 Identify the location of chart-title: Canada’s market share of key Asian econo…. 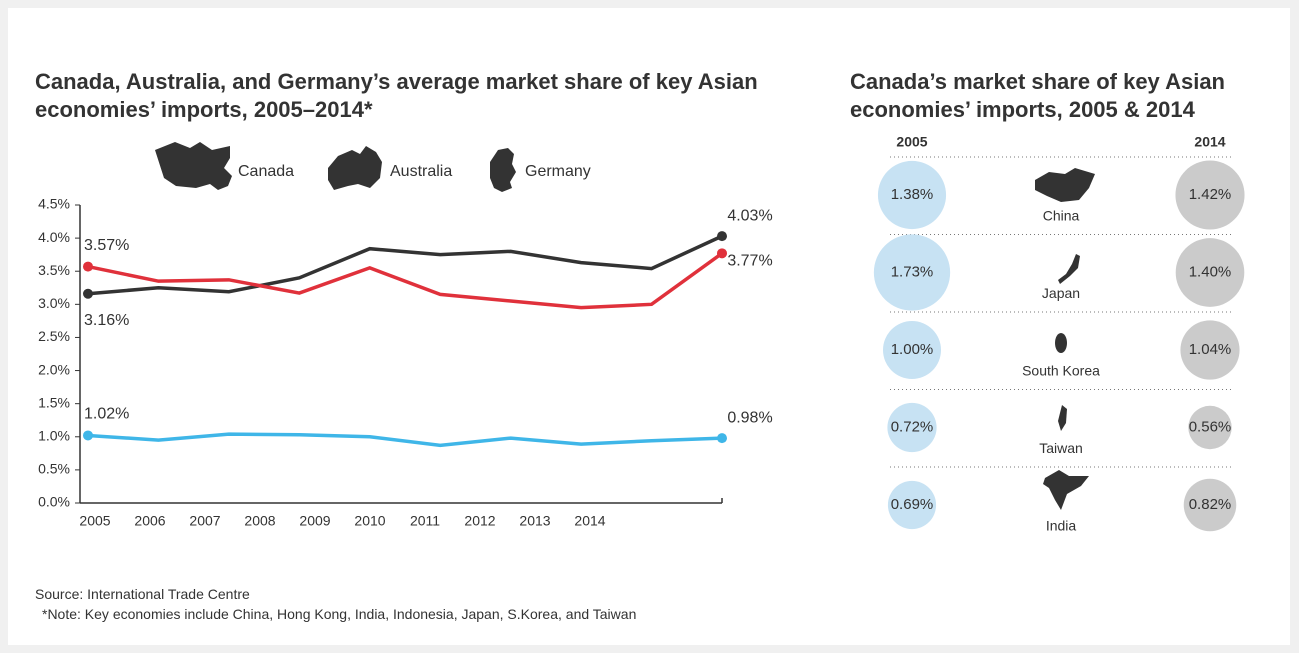
(1037, 95).